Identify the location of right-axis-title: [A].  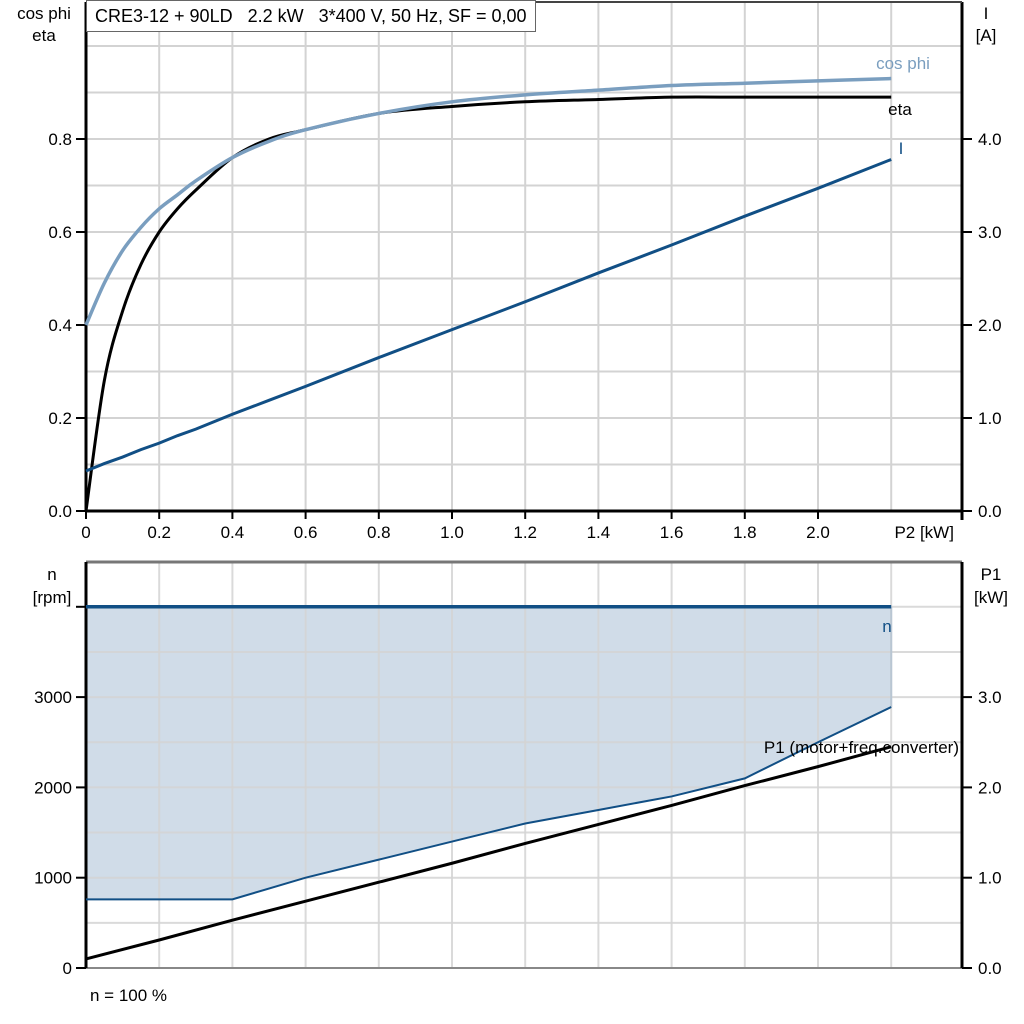
(986, 35).